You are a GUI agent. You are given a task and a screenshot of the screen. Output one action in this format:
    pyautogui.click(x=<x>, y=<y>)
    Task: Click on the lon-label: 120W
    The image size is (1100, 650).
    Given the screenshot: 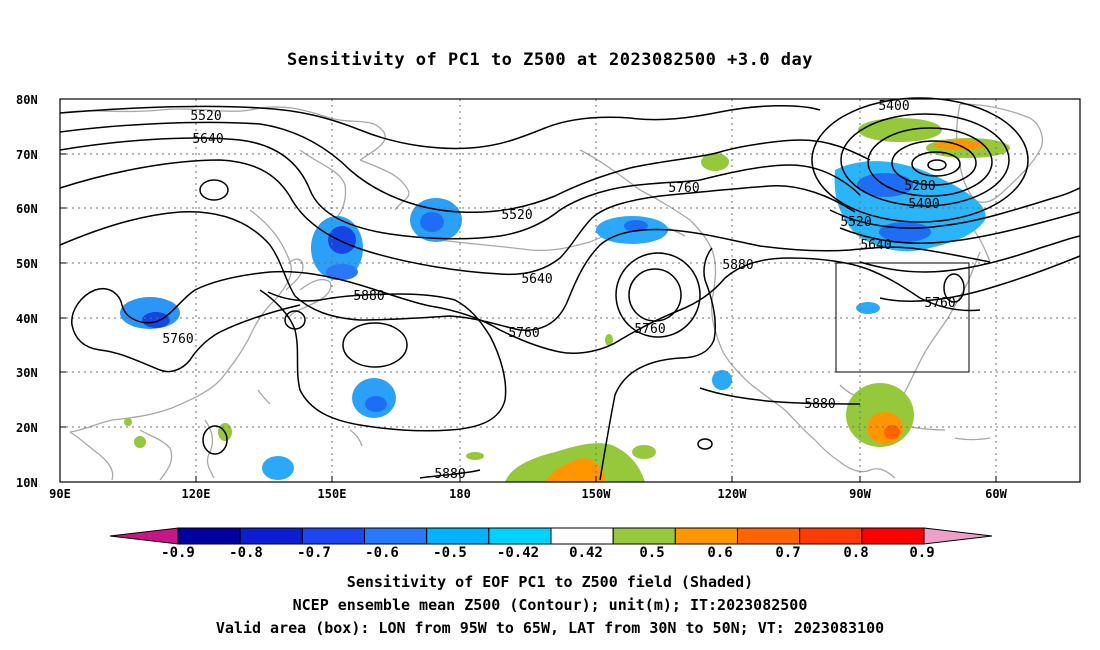 What is the action you would take?
    pyautogui.click(x=733, y=494)
    